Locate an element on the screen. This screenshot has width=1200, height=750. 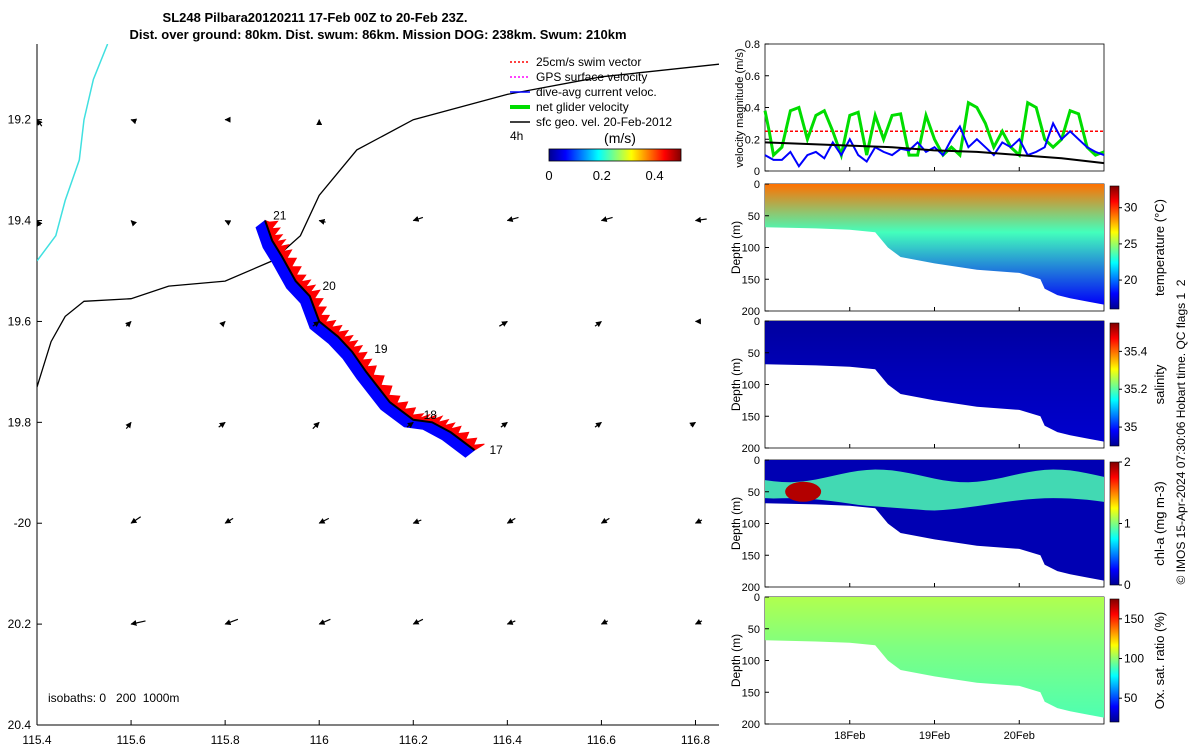
temperature-section-water-column is located at coordinates (934, 244).